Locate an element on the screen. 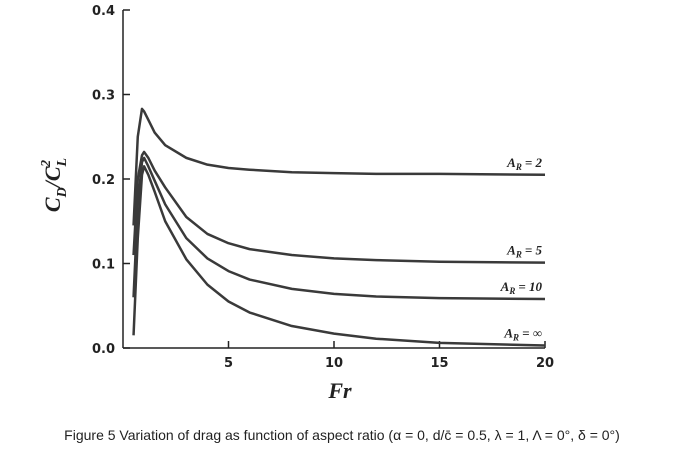 Image resolution: width=684 pixels, height=454 pixels. y-tick-label: 0.4 is located at coordinates (103, 11).